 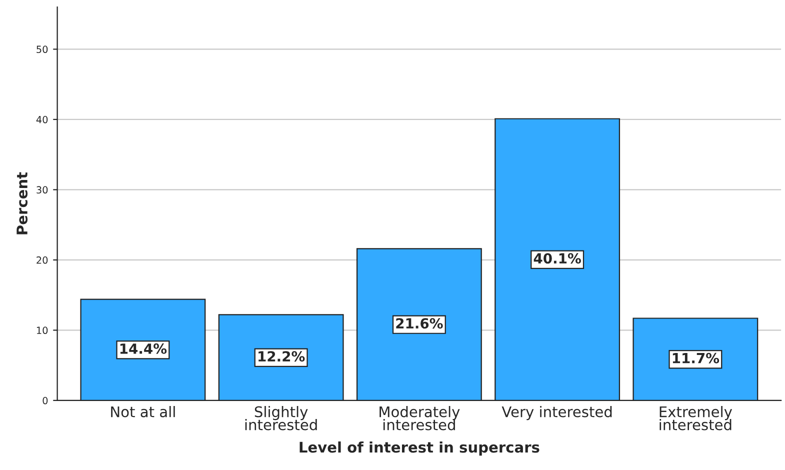 I want to click on x-axis-title: Level of interest in supercars, so click(x=420, y=448).